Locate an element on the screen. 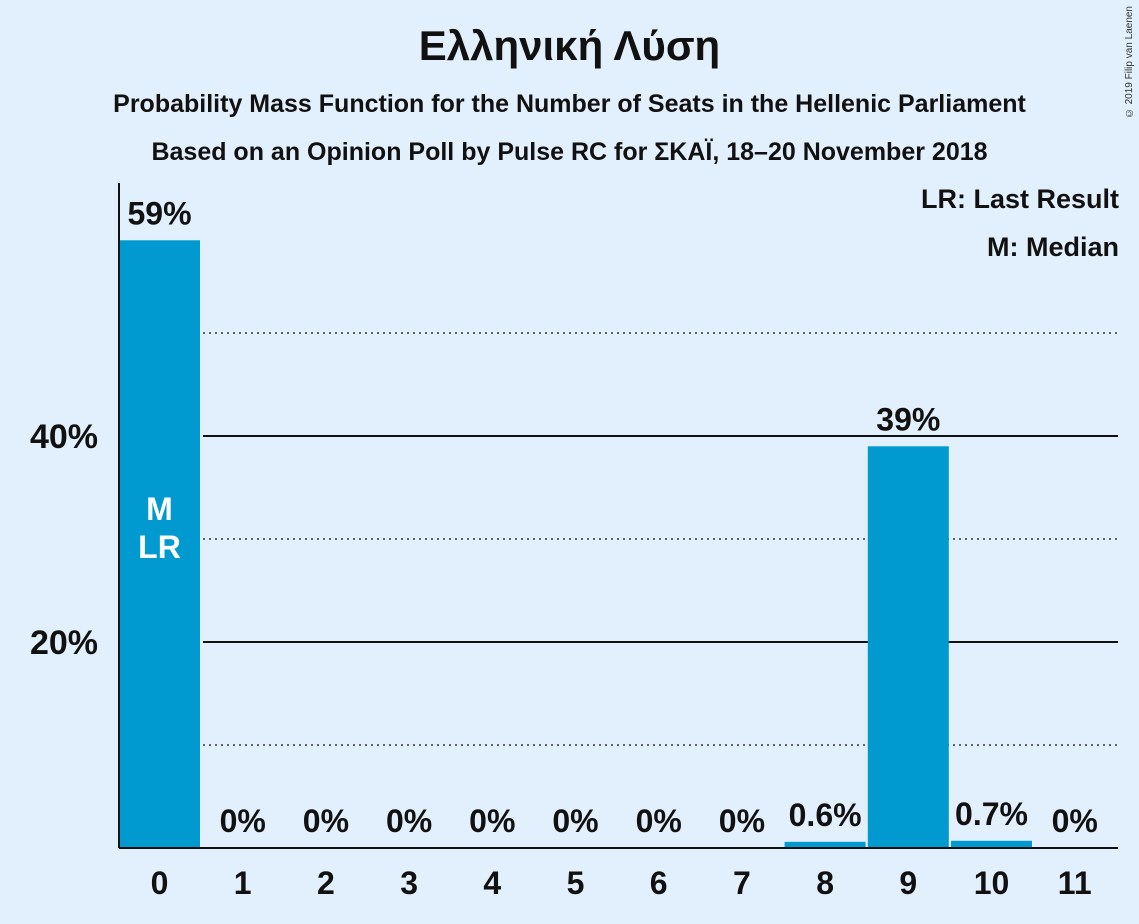 The image size is (1139, 924). chart-title: Ελληνική Λύση is located at coordinates (569, 45).